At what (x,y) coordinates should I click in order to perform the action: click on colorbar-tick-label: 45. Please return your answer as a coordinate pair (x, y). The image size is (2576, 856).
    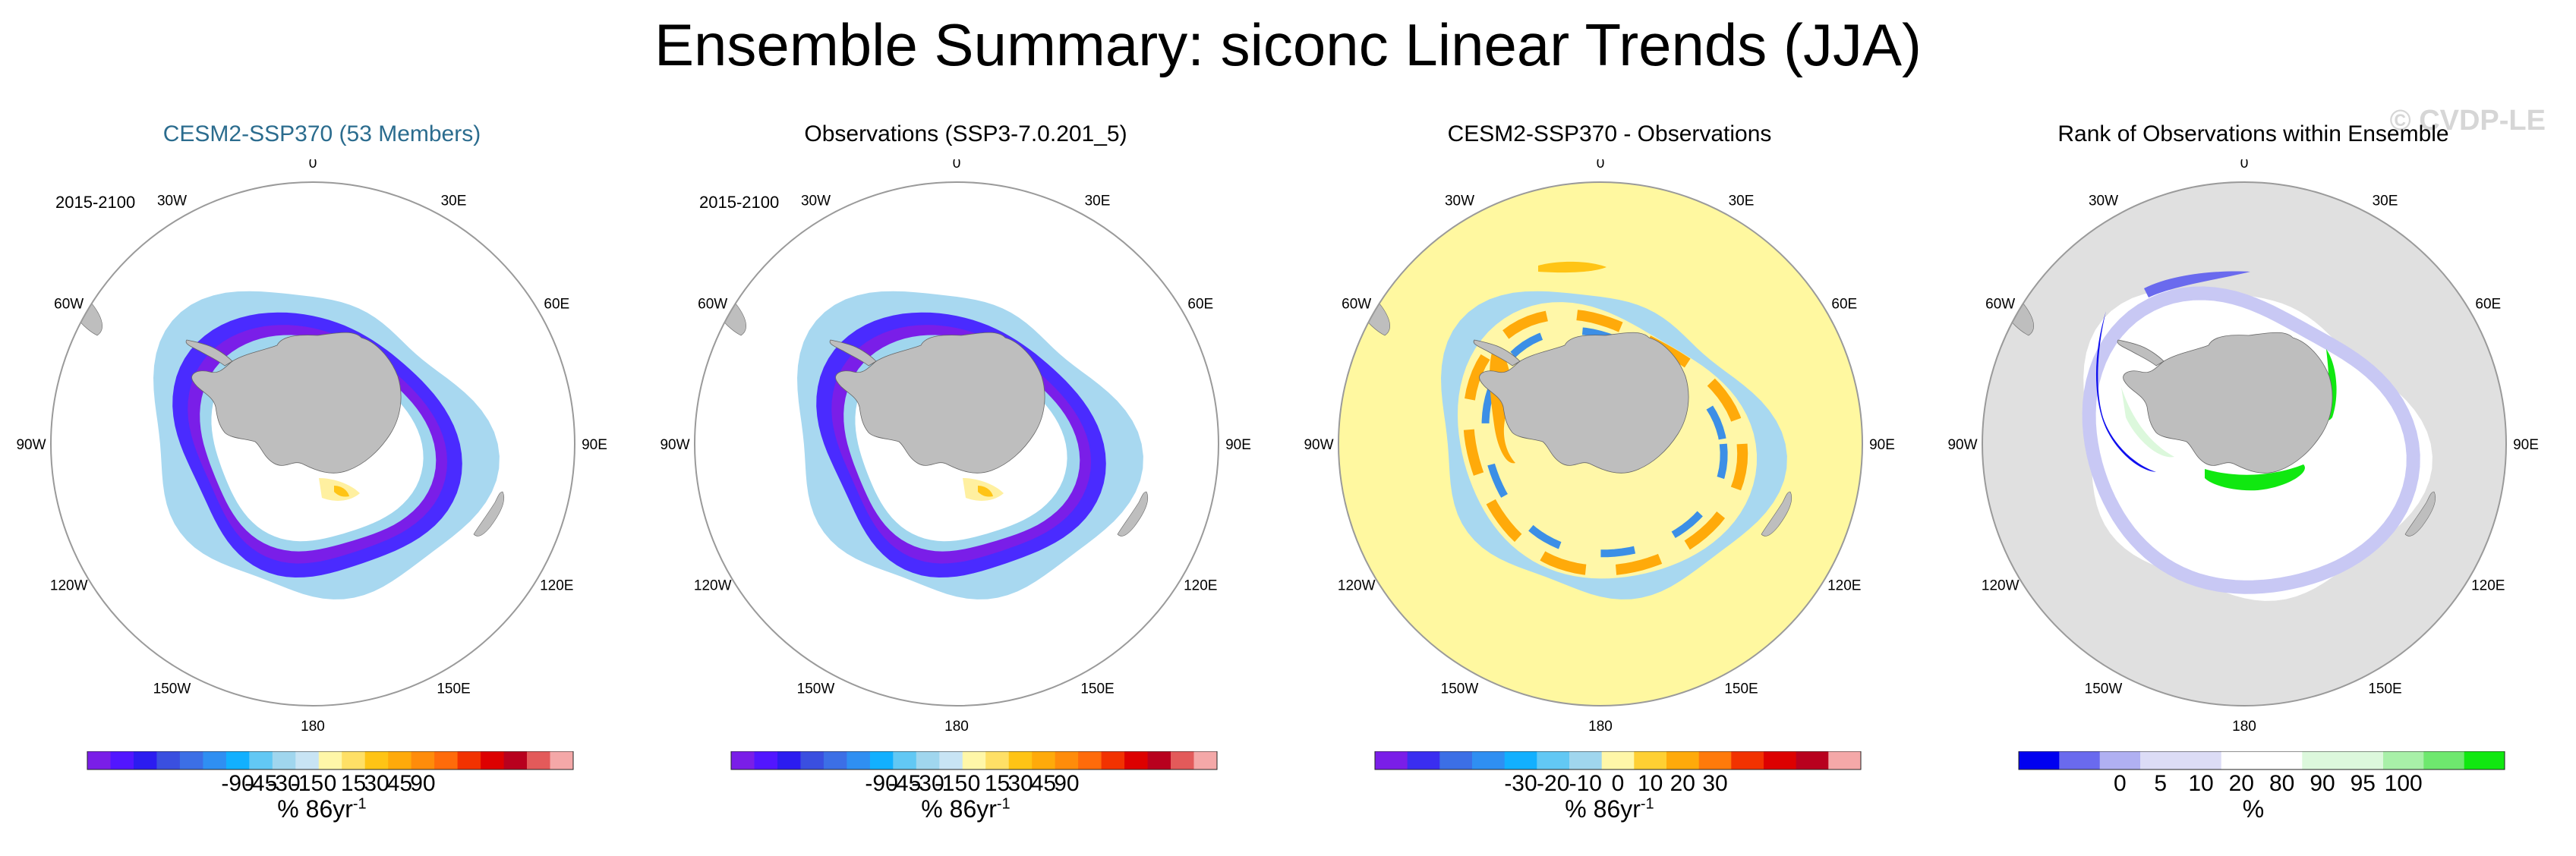
    Looking at the image, I should click on (1043, 783).